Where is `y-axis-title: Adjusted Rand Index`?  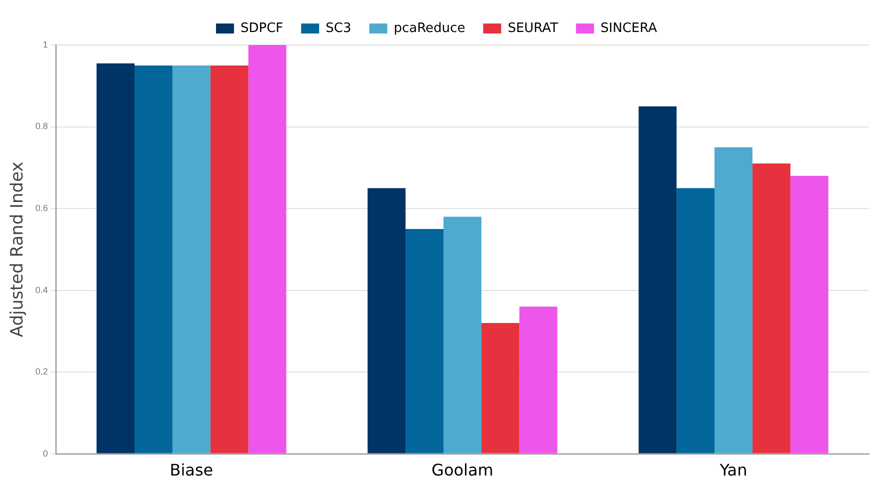
y-axis-title: Adjusted Rand Index is located at coordinates (18, 250).